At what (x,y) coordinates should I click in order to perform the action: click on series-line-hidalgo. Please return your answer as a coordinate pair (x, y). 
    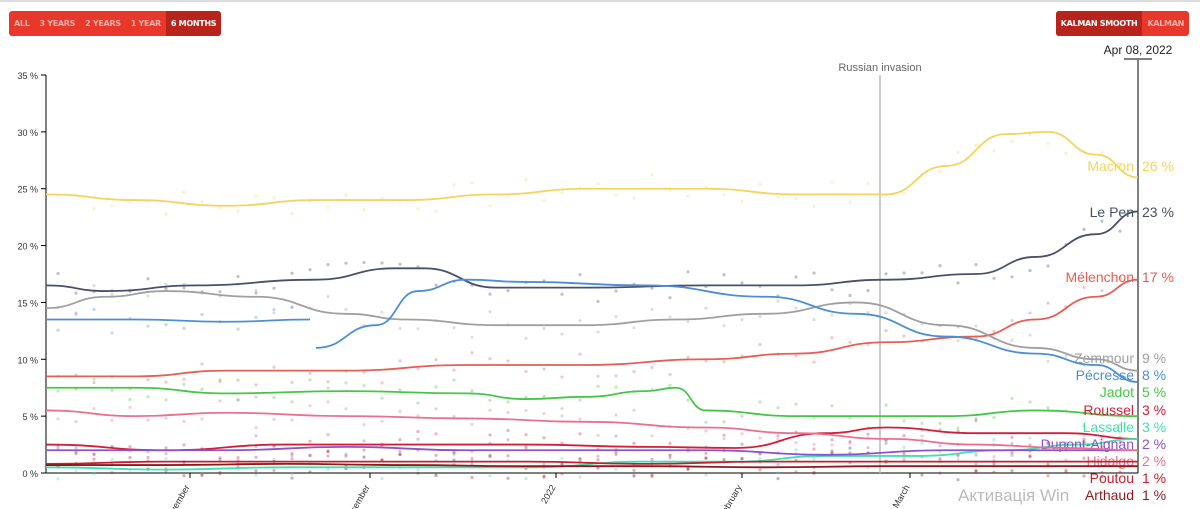
    Looking at the image, I should click on (592, 430).